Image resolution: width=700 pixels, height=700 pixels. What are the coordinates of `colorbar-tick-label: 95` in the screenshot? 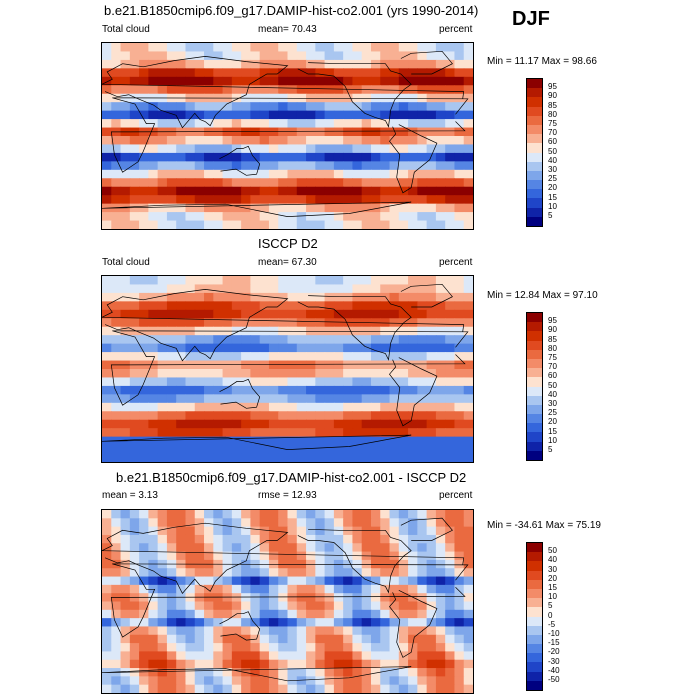 It's located at (552, 87).